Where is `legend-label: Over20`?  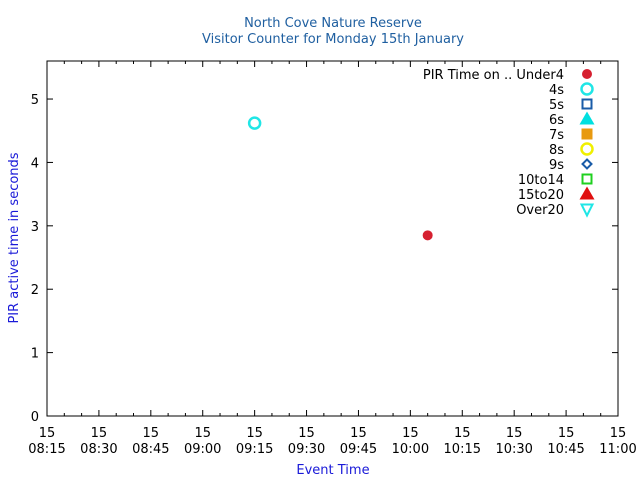 legend-label: Over20 is located at coordinates (540, 210).